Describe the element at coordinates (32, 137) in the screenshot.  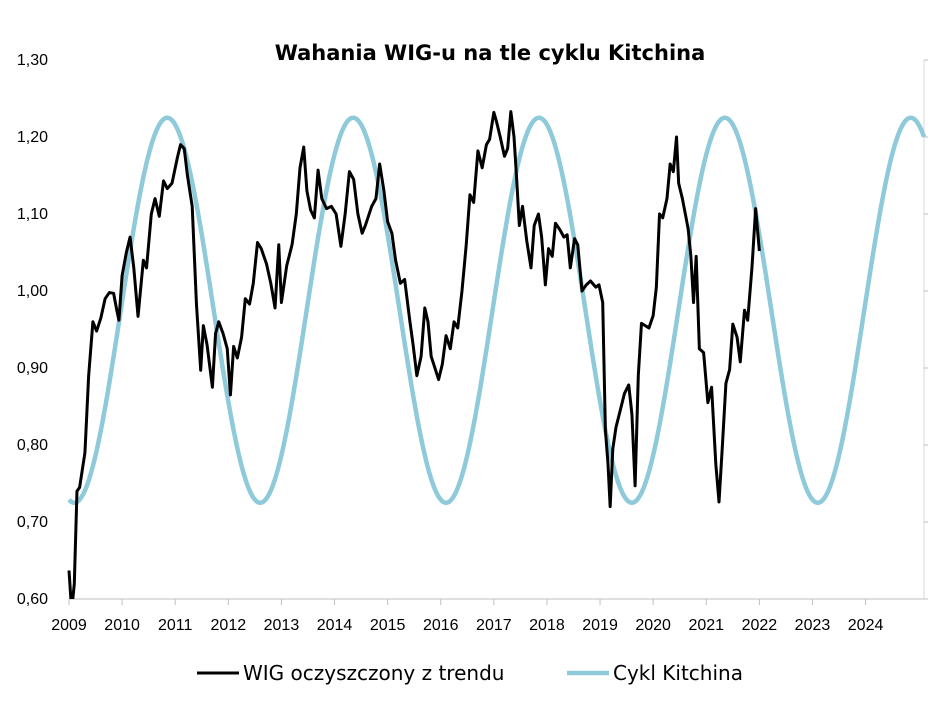
I see `y-tick-label: 1,20` at that location.